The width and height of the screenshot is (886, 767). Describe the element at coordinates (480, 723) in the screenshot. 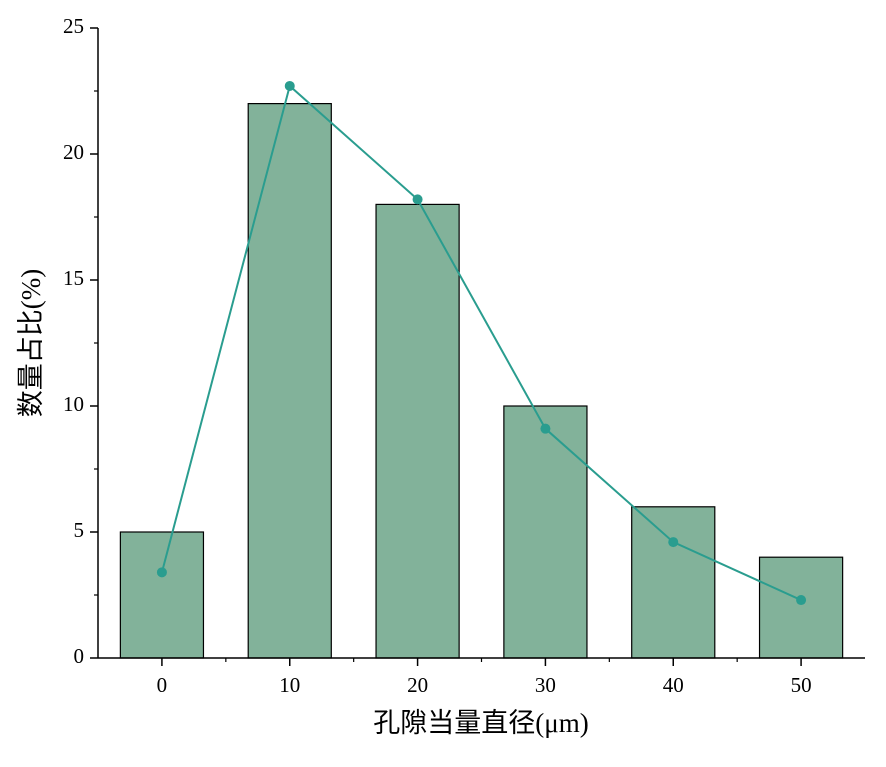

I see `x-axis-title: 孔隙当量直径(μm)` at that location.